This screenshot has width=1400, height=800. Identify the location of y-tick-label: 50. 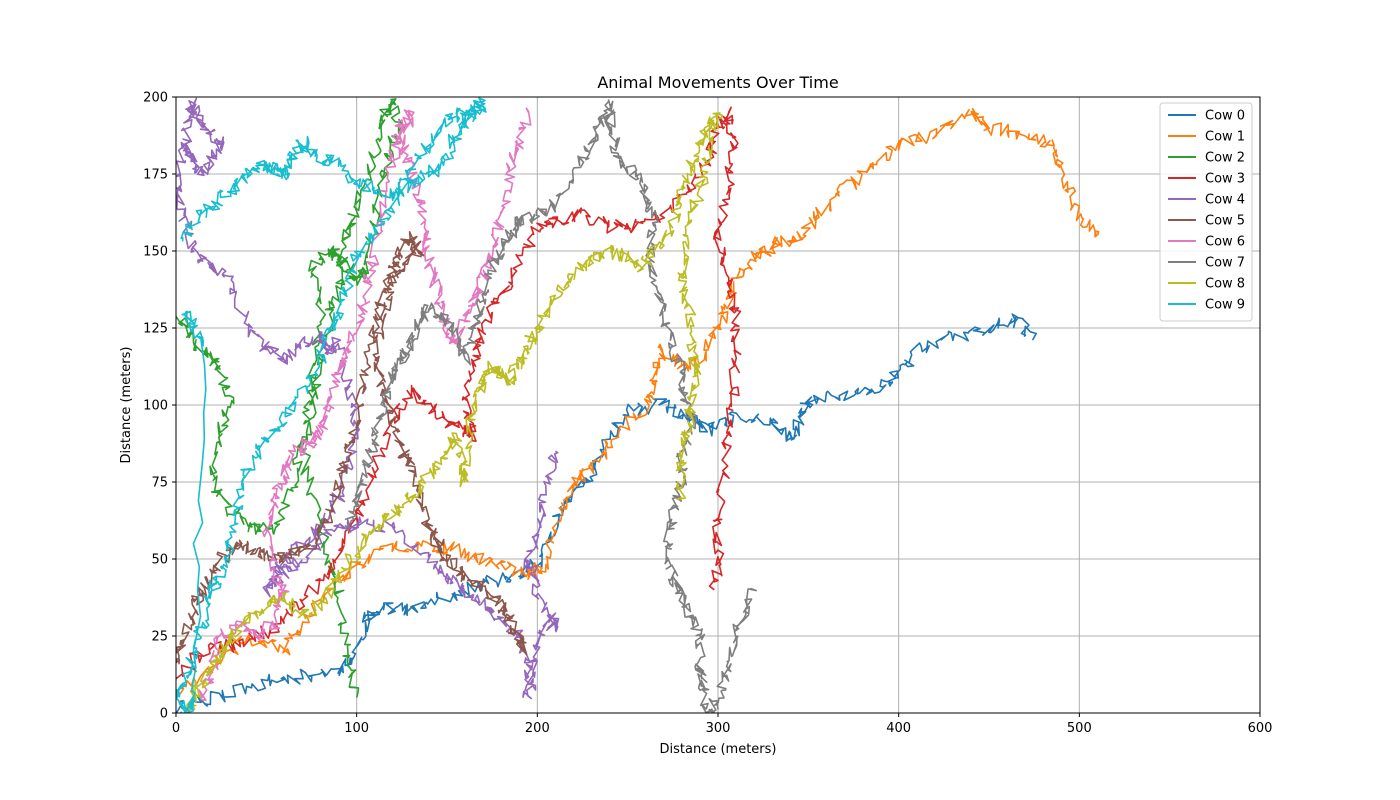
(159, 560).